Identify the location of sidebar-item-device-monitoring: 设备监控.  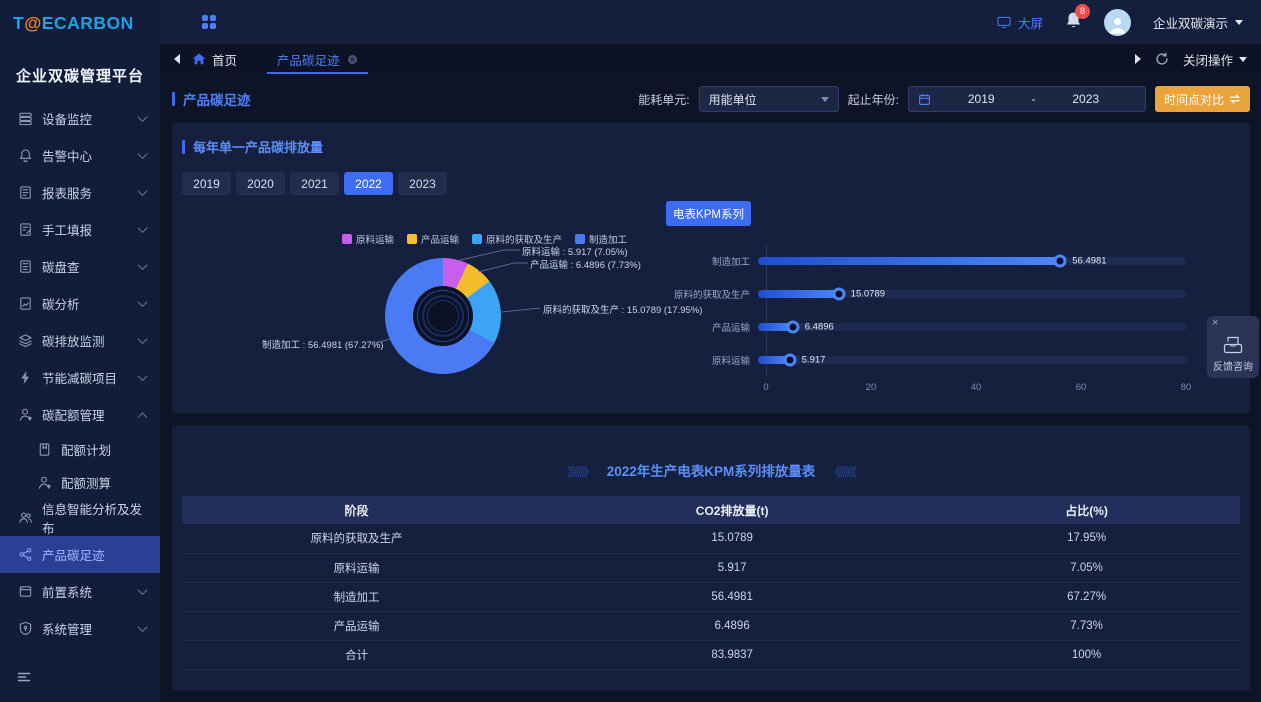
(80, 118).